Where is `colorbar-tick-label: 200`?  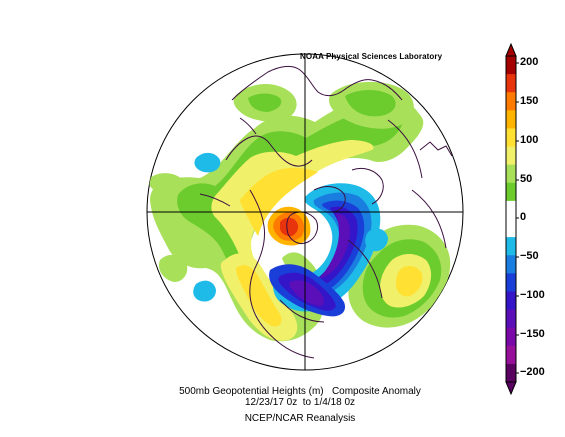 colorbar-tick-label: 200 is located at coordinates (529, 62).